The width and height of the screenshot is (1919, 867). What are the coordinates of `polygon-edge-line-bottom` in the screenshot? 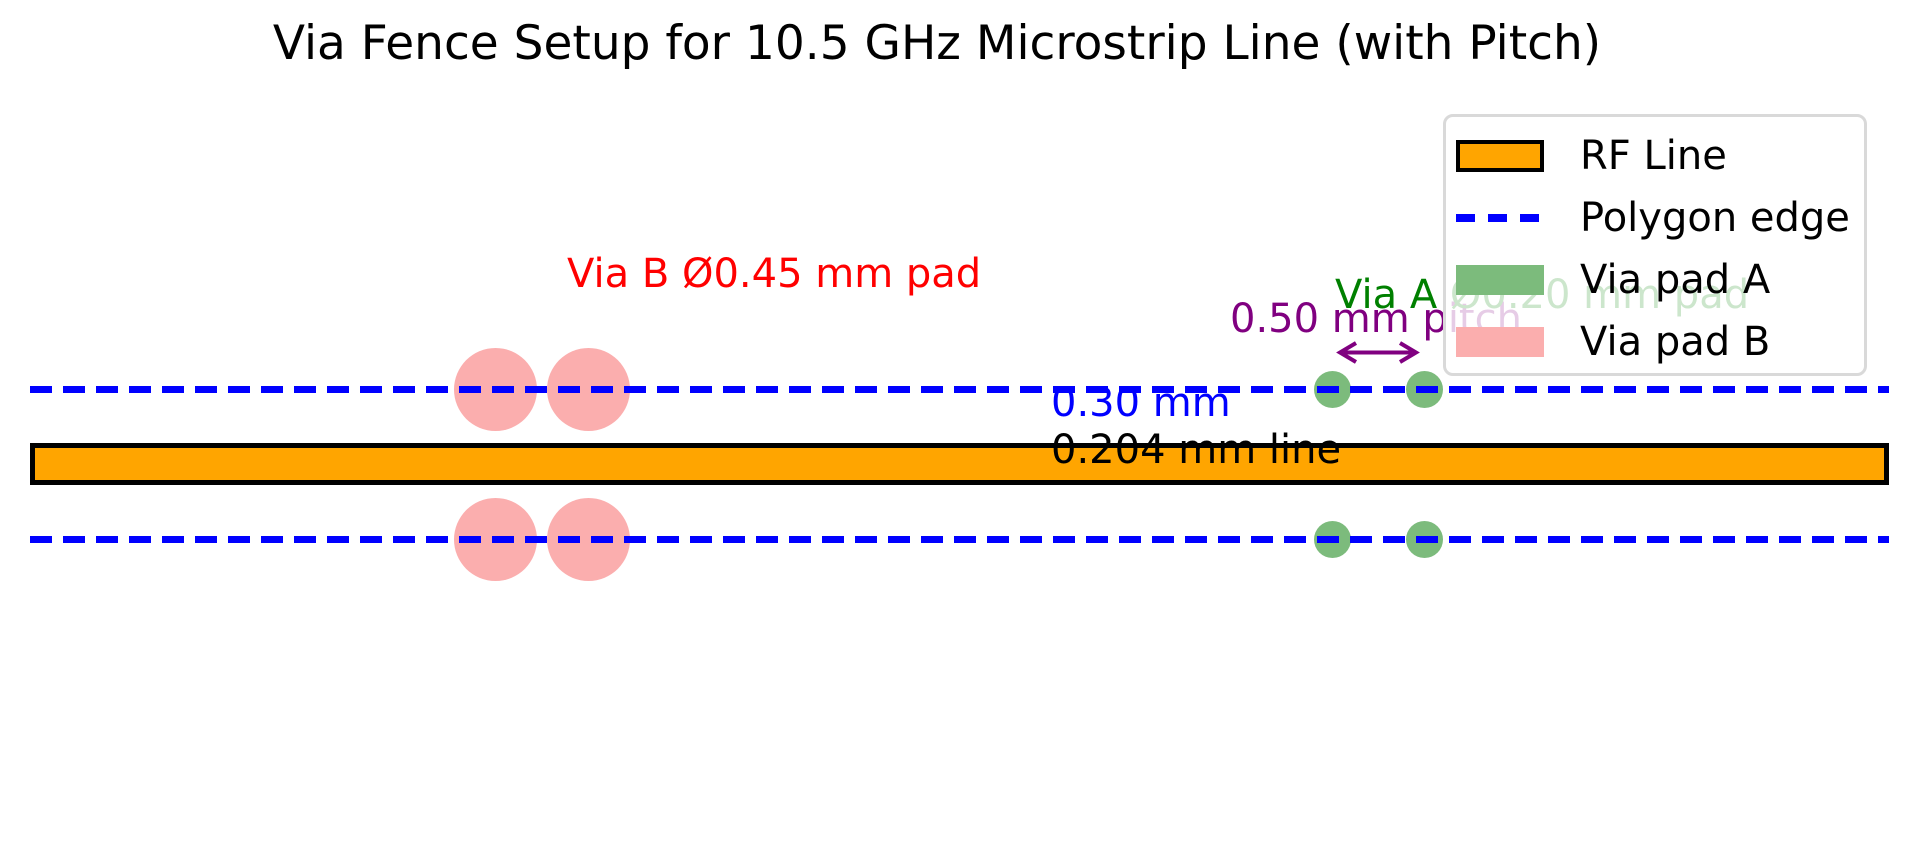 It's located at (959, 539).